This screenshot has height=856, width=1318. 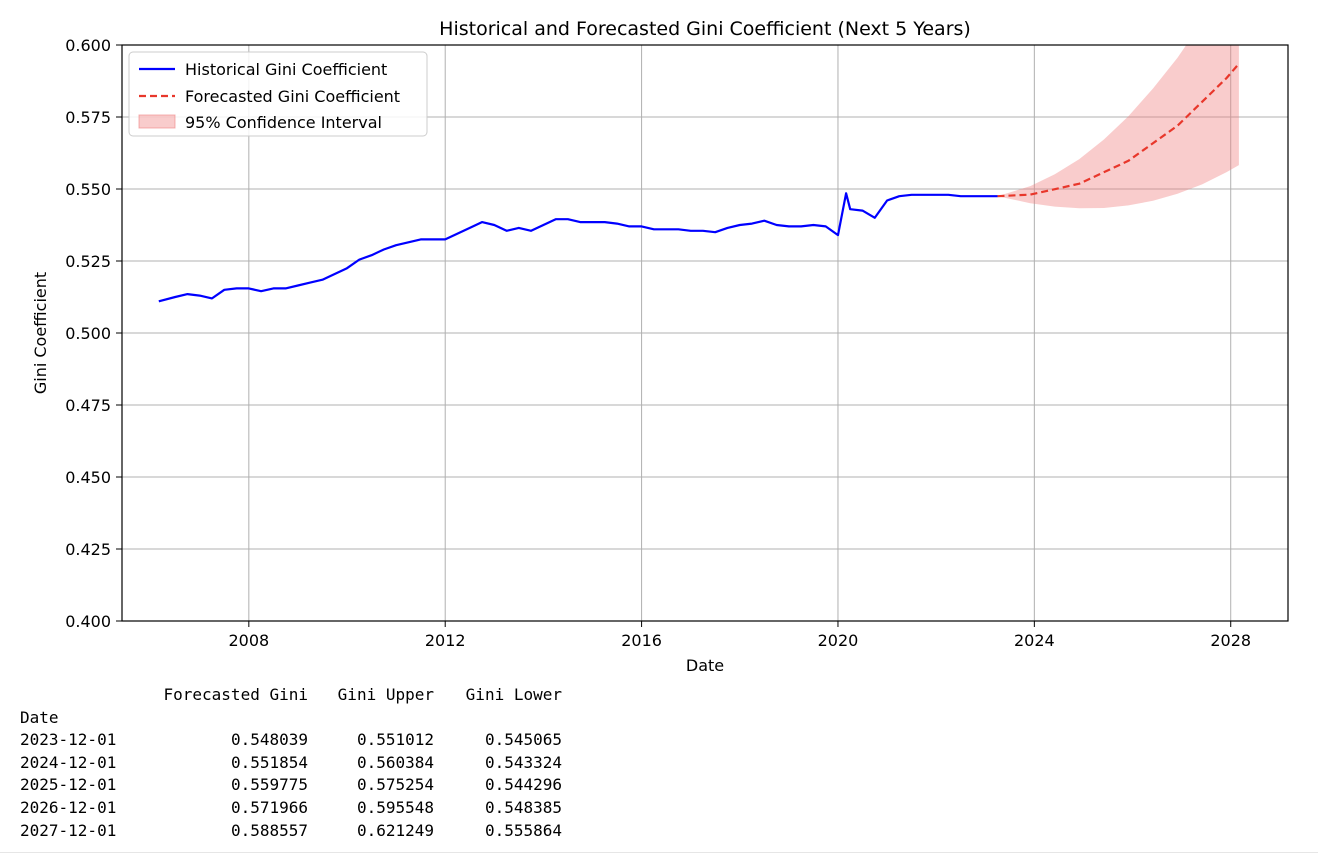 I want to click on table-row: 2023-12-01 0.548039 0.551012 0.545065, so click(x=291, y=740).